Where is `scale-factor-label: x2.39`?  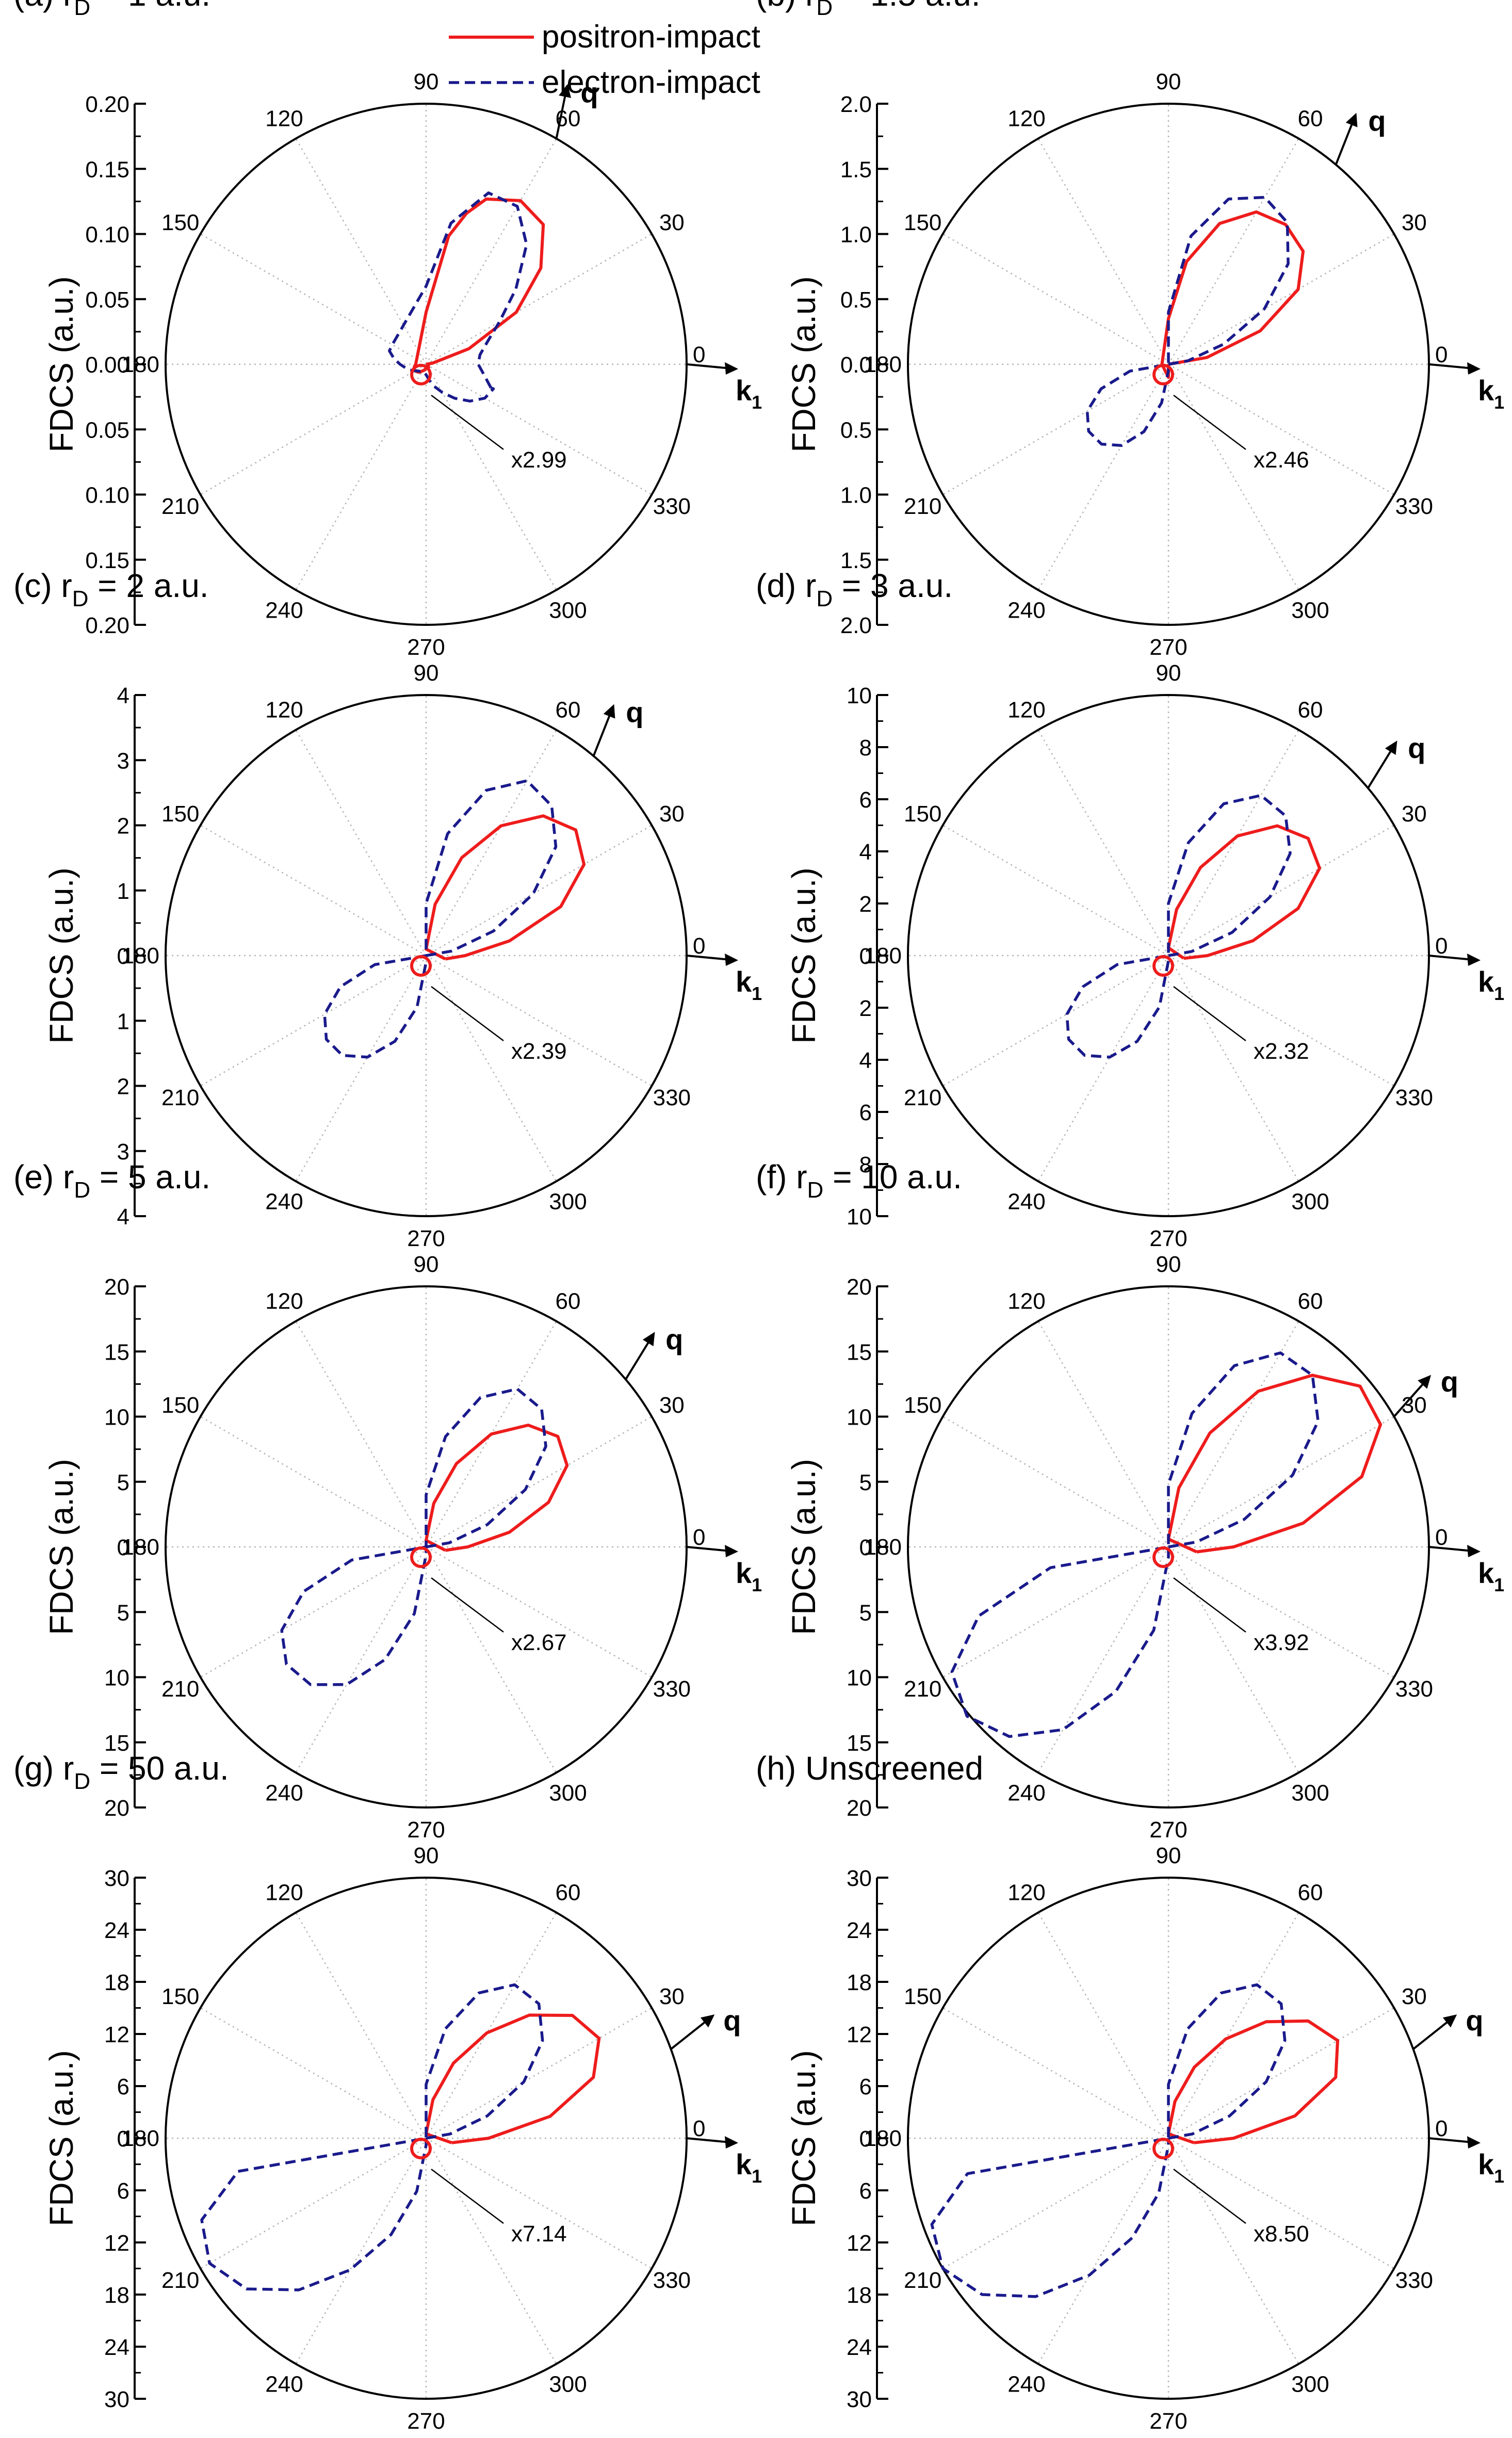
scale-factor-label: x2.39 is located at coordinates (539, 1051).